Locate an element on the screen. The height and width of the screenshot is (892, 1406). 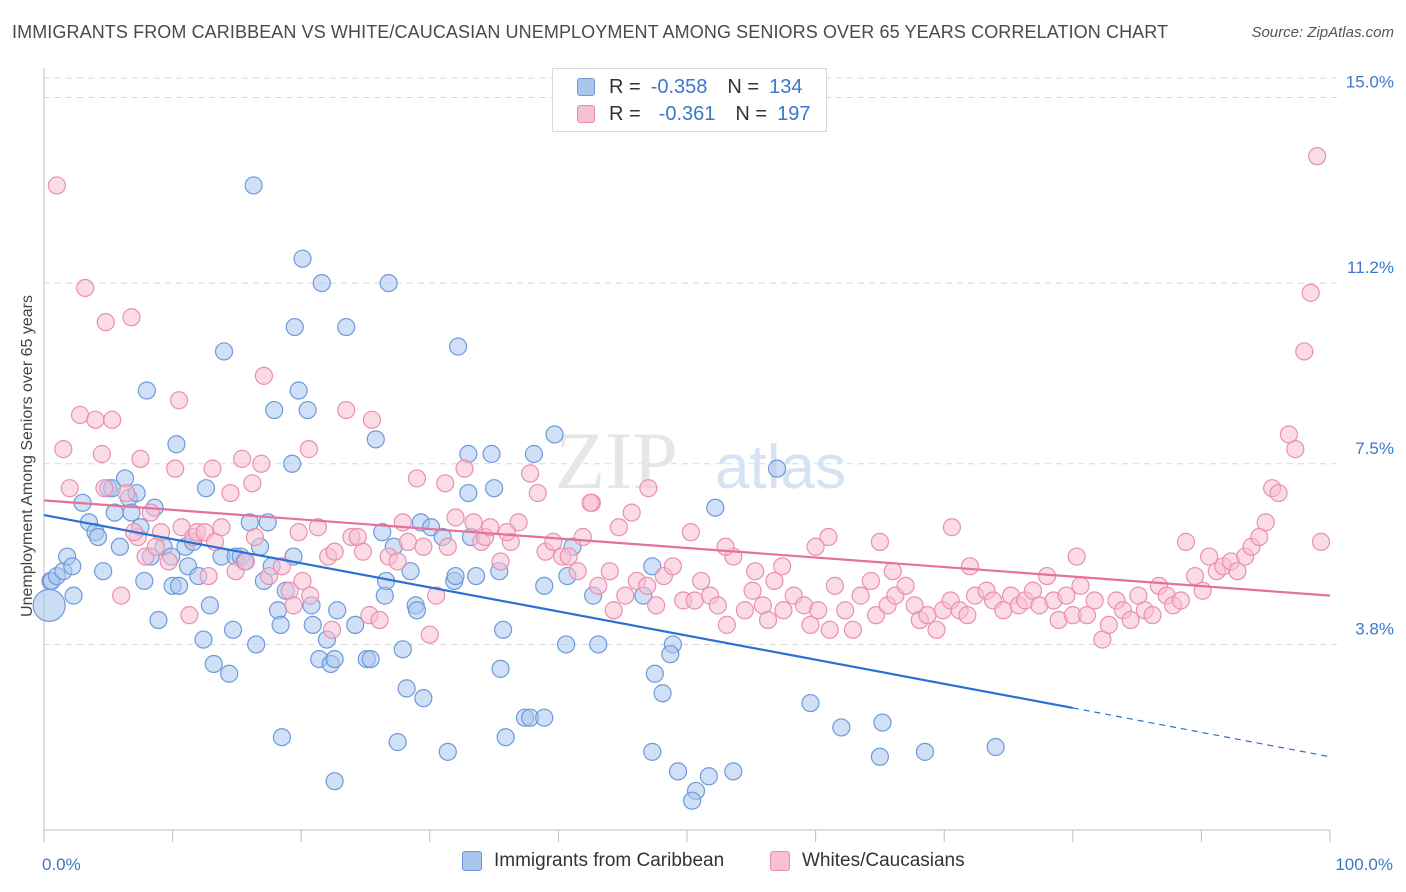
legend-swatch-whites is located at coordinates (780, 861).